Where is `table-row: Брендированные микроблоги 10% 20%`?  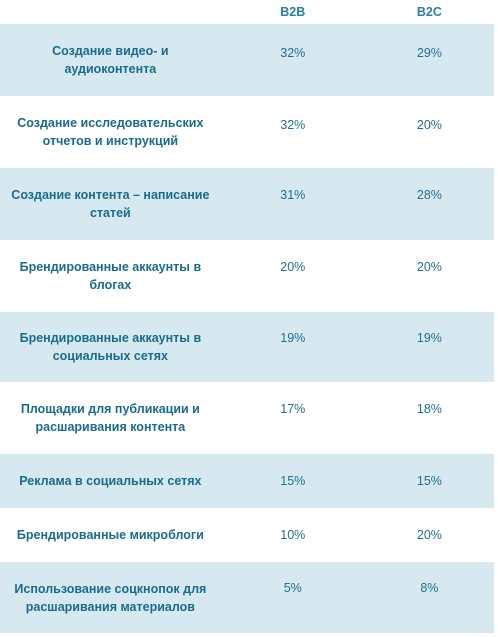
table-row: Брендированные микроблоги 10% 20% is located at coordinates (247, 535).